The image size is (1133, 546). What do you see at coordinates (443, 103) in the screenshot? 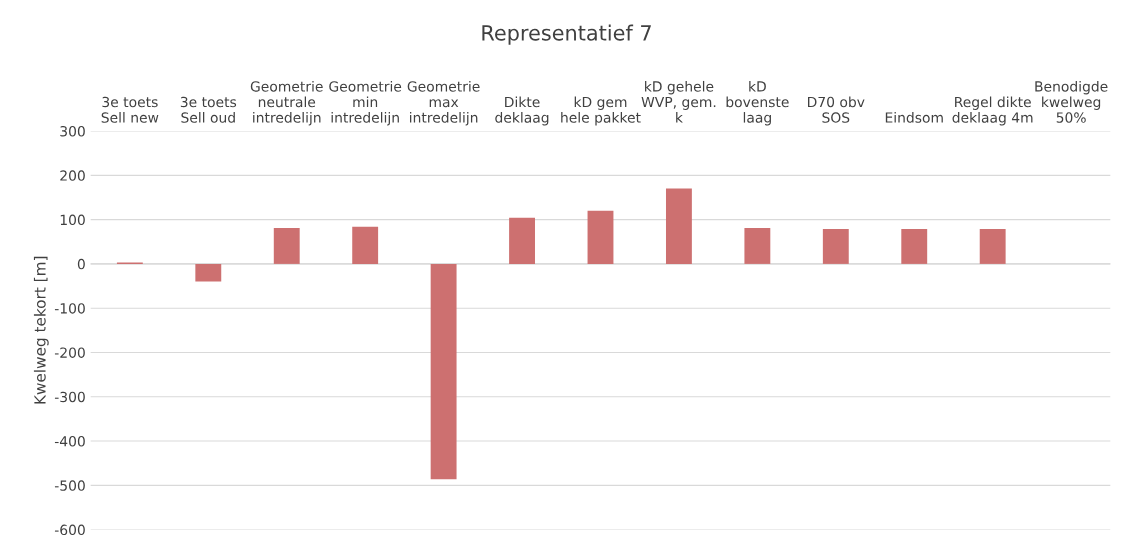
I see `x-tick-label: Geometrie max intredelijn` at bounding box center [443, 103].